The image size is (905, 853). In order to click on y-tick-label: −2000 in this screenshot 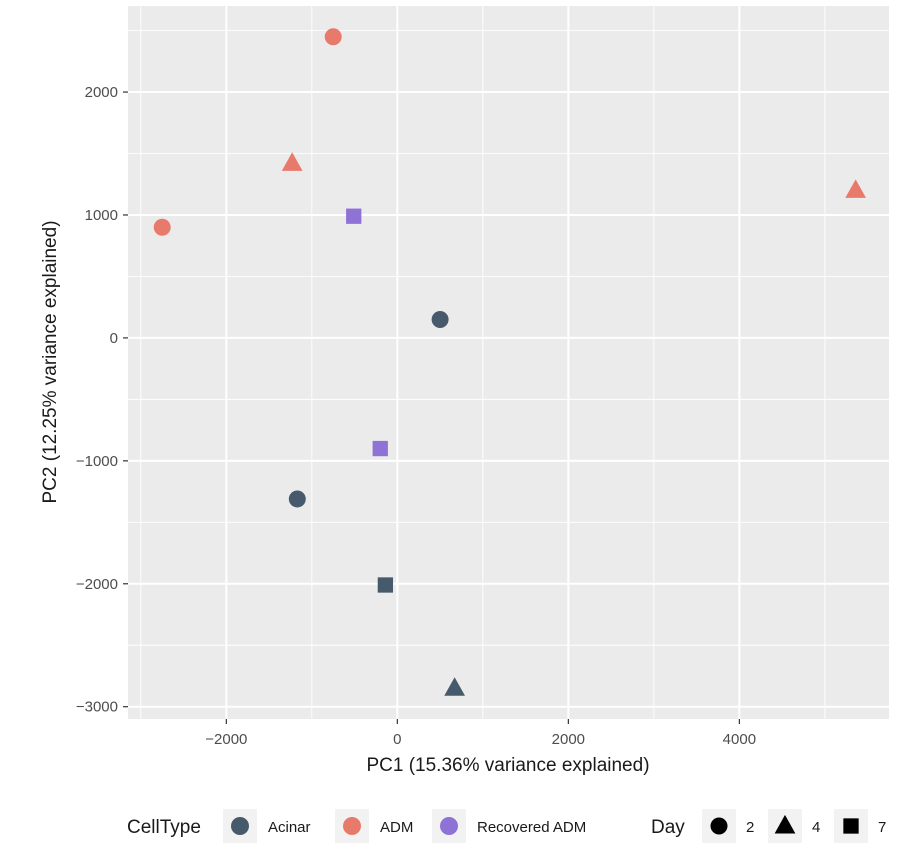, I will do `click(97, 584)`.